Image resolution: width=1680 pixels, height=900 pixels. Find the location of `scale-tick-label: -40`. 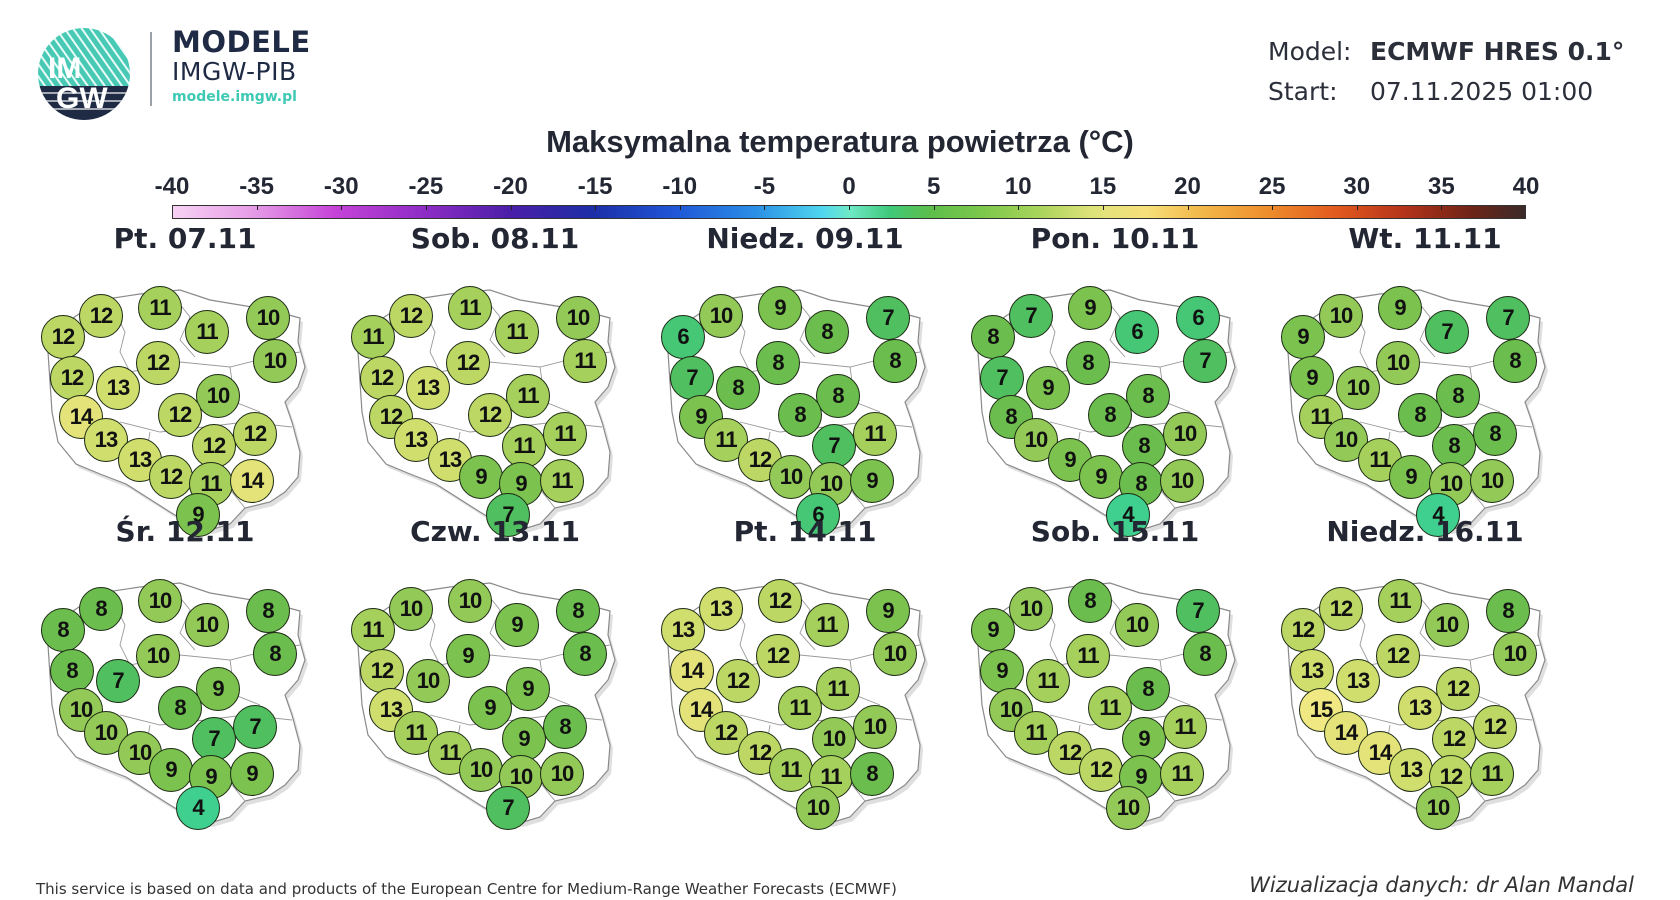

scale-tick-label: -40 is located at coordinates (172, 186).